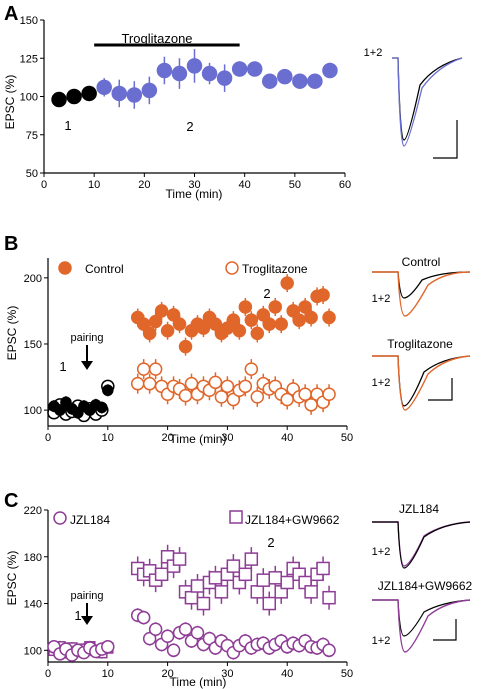  Describe the element at coordinates (87, 365) in the screenshot. I see `pairing-arrow-head` at that location.